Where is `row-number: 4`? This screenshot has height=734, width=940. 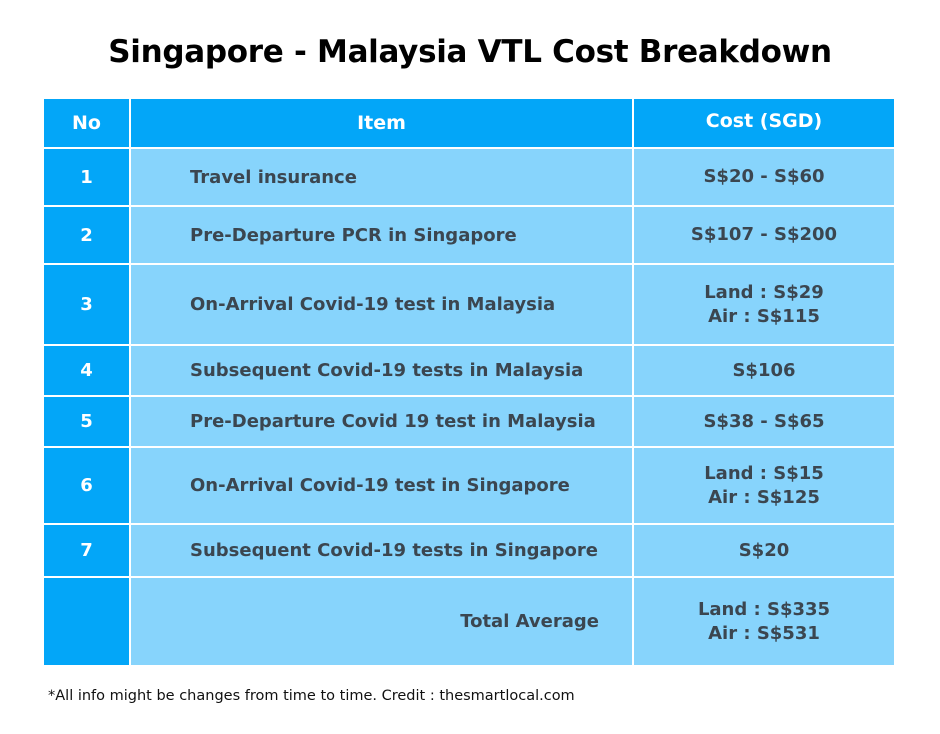 row-number: 4 is located at coordinates (86, 370).